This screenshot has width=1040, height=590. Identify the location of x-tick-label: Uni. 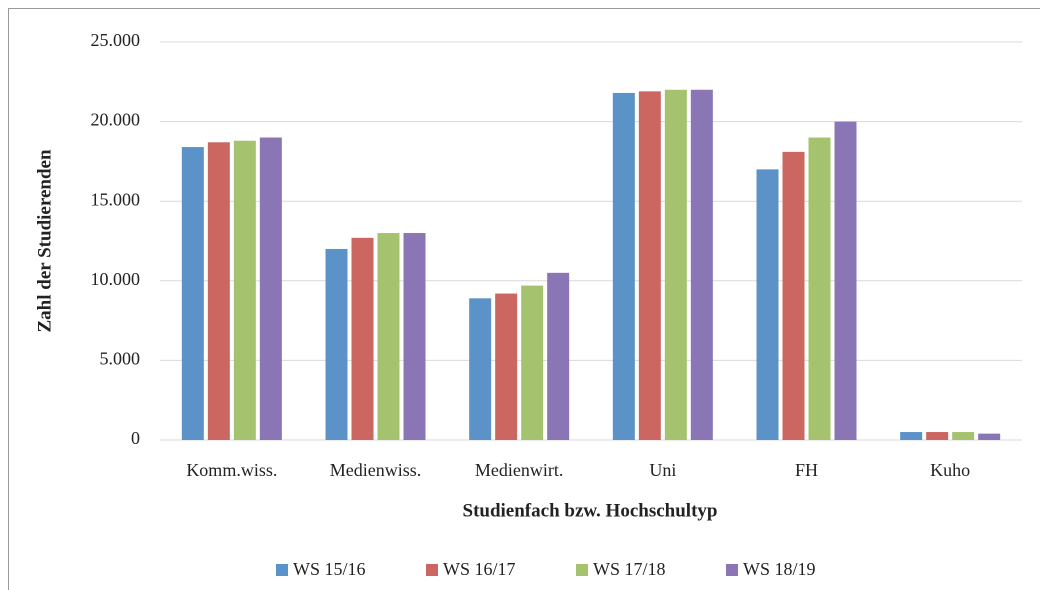
(662, 470).